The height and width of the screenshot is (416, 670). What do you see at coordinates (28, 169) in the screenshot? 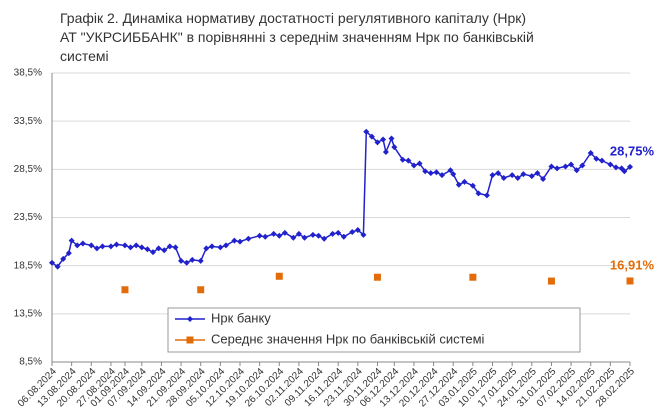
I see `y-tick-label: 28,5%` at bounding box center [28, 169].